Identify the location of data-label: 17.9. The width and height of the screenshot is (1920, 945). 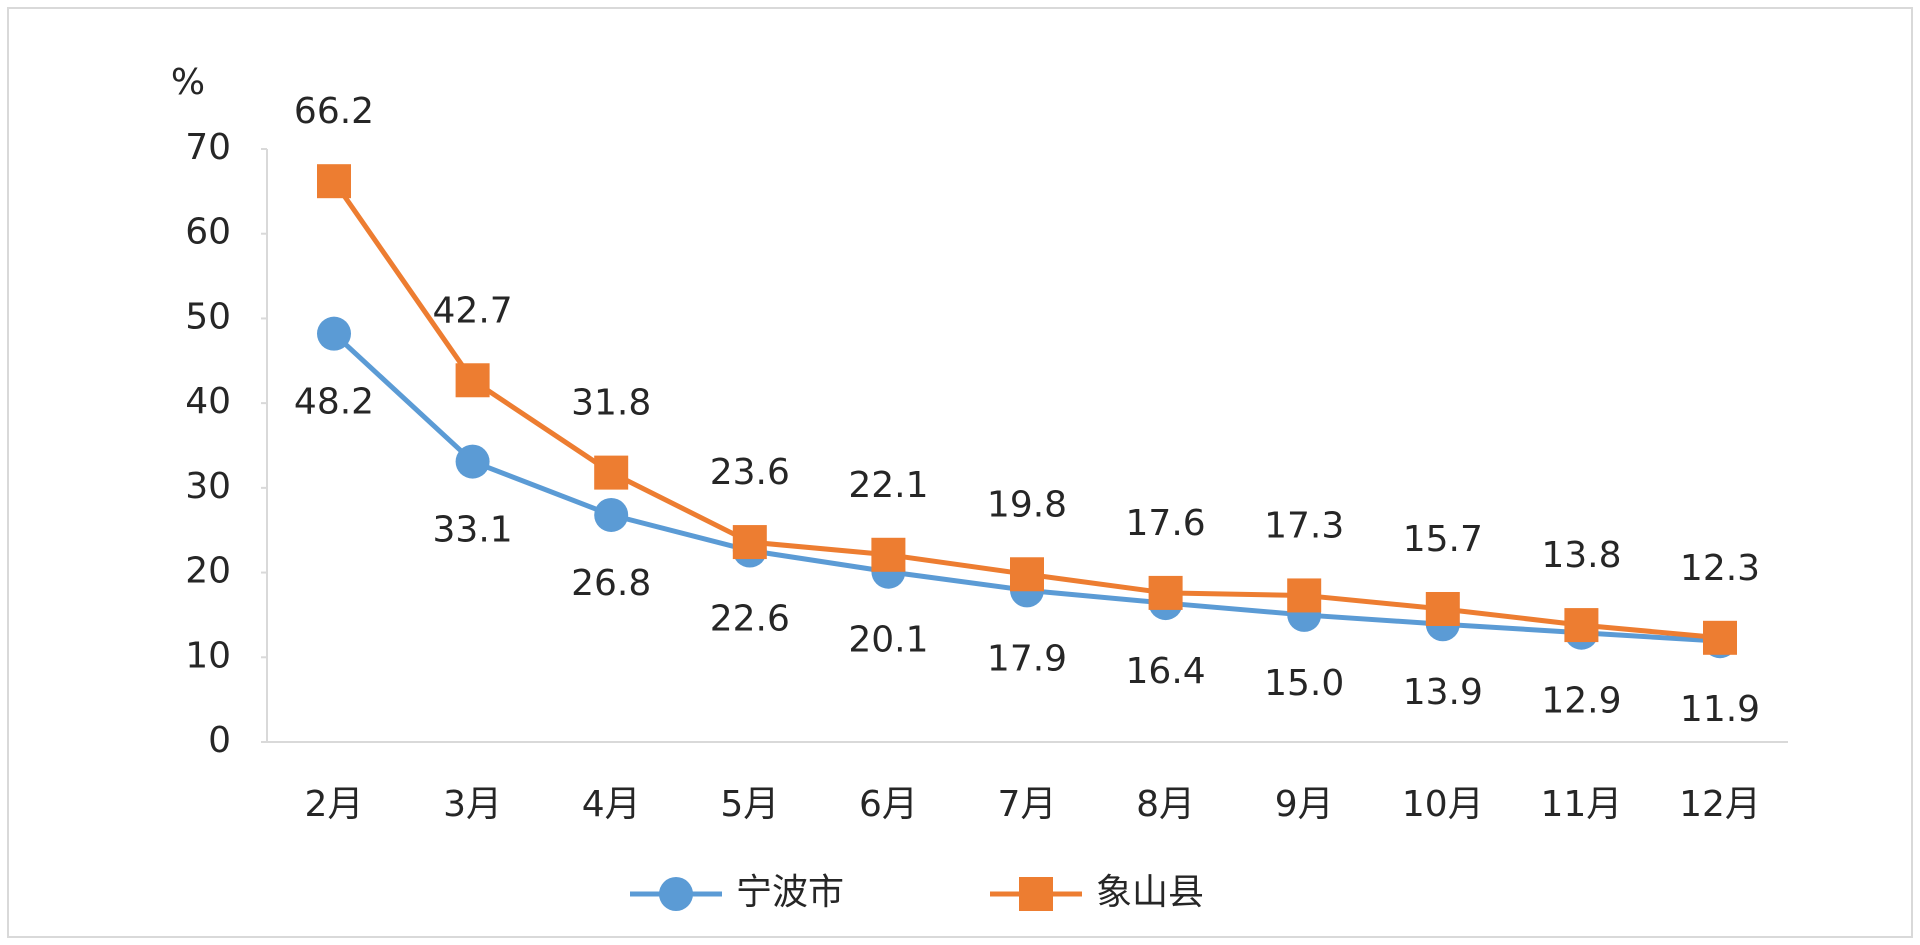
(1027, 658).